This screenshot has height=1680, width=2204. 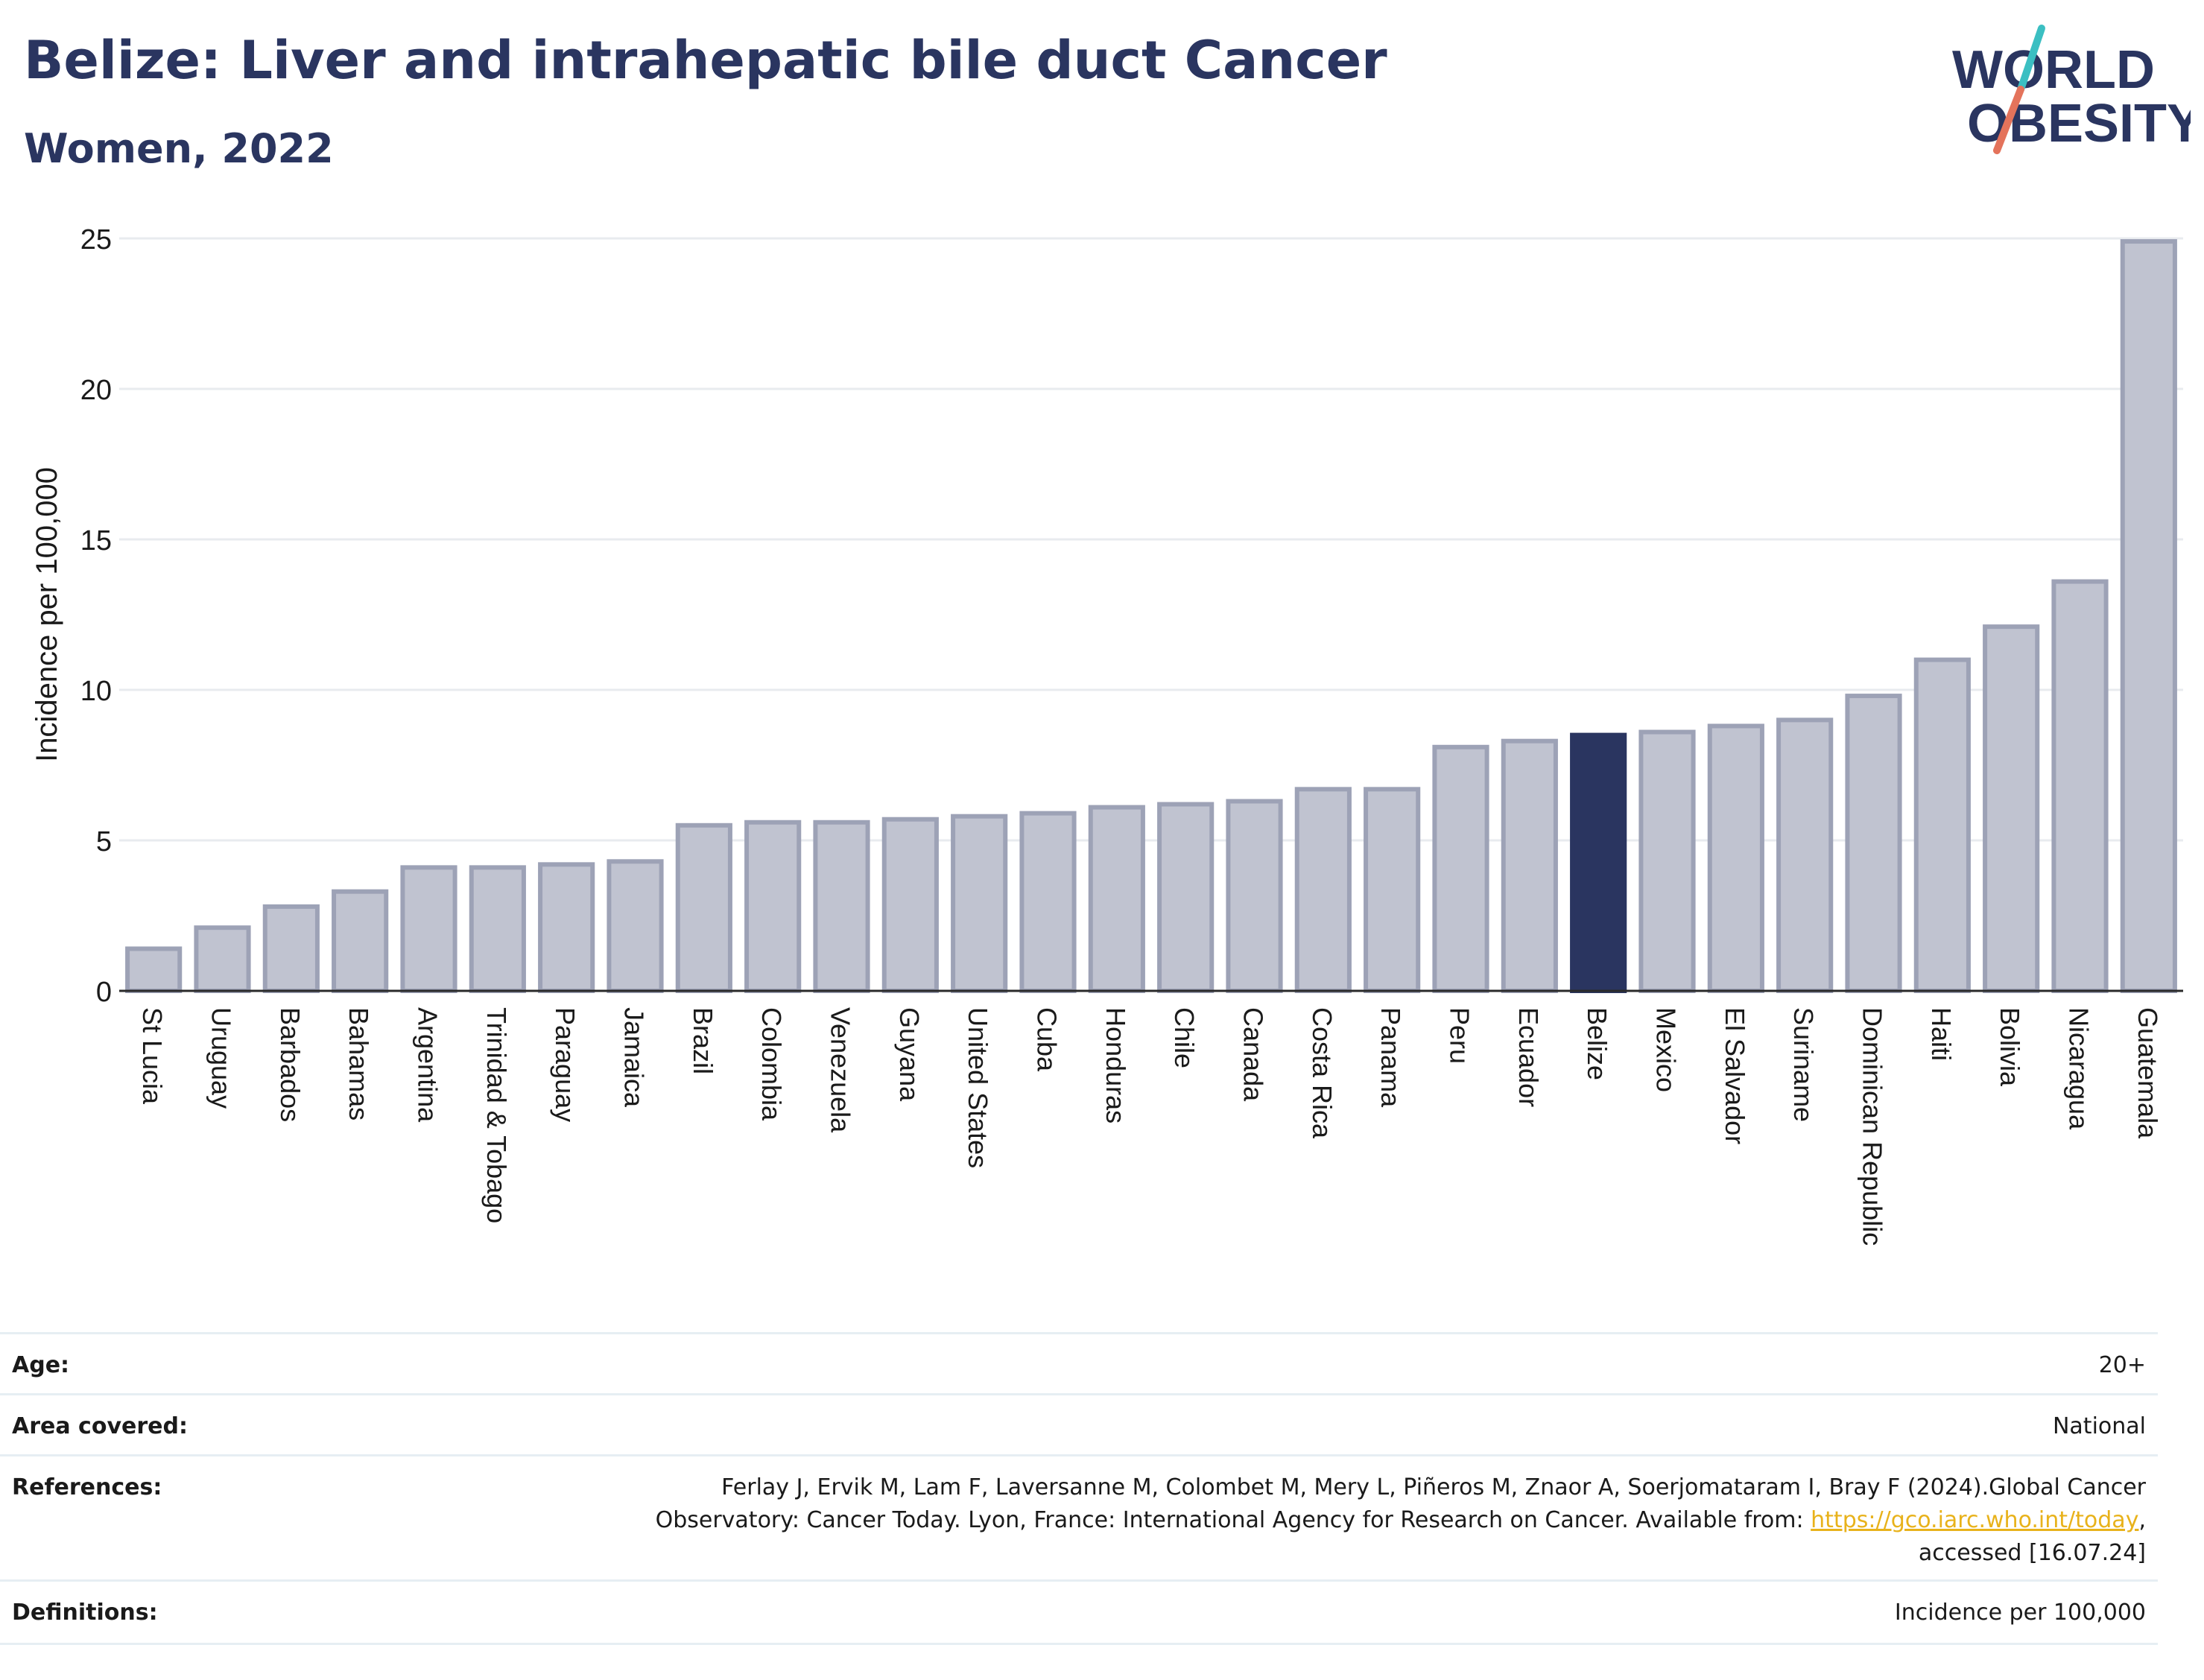 I want to click on logo-line1: WORLD, so click(x=2053, y=70).